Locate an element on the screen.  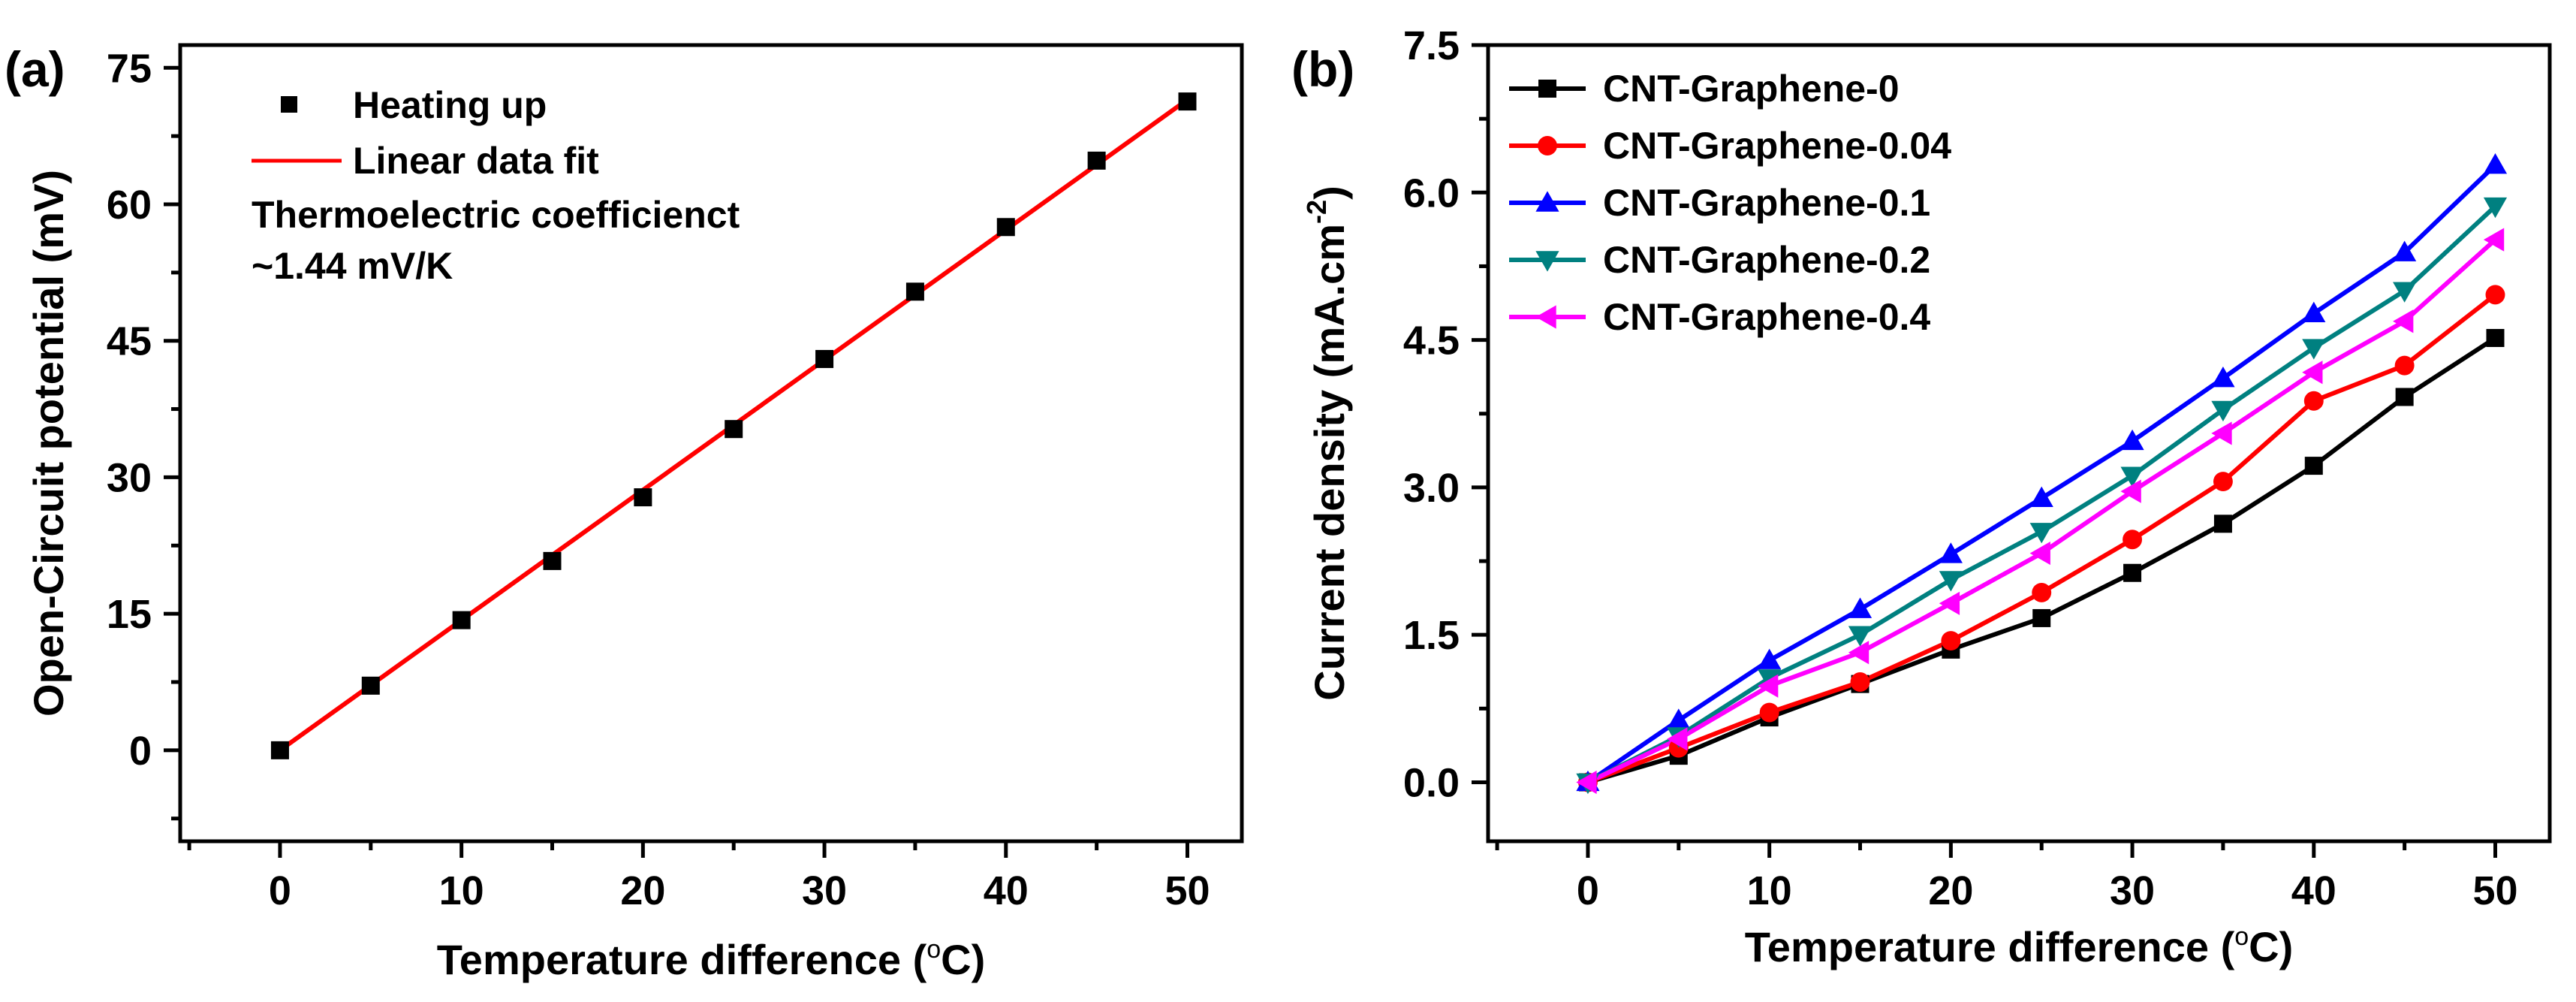
legend-label-cnt-graphene-0-04: CNT-Graphene-0.04 is located at coordinates (1777, 146).